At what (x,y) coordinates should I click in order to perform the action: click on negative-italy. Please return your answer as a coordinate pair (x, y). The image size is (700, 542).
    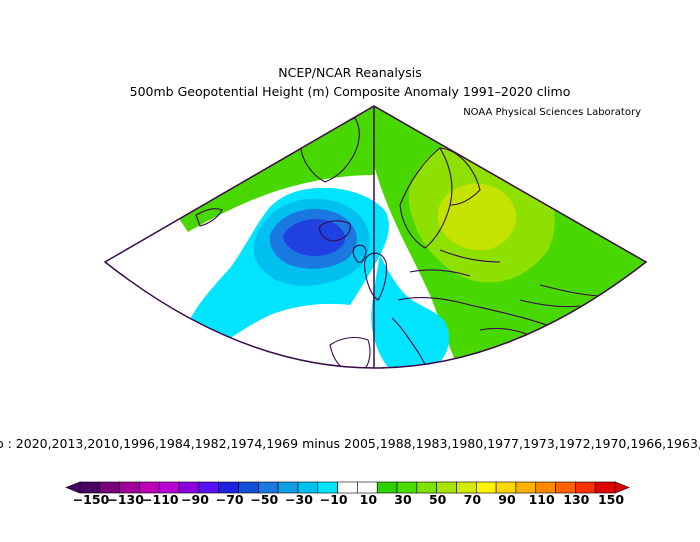
    Looking at the image, I should click on (410, 311).